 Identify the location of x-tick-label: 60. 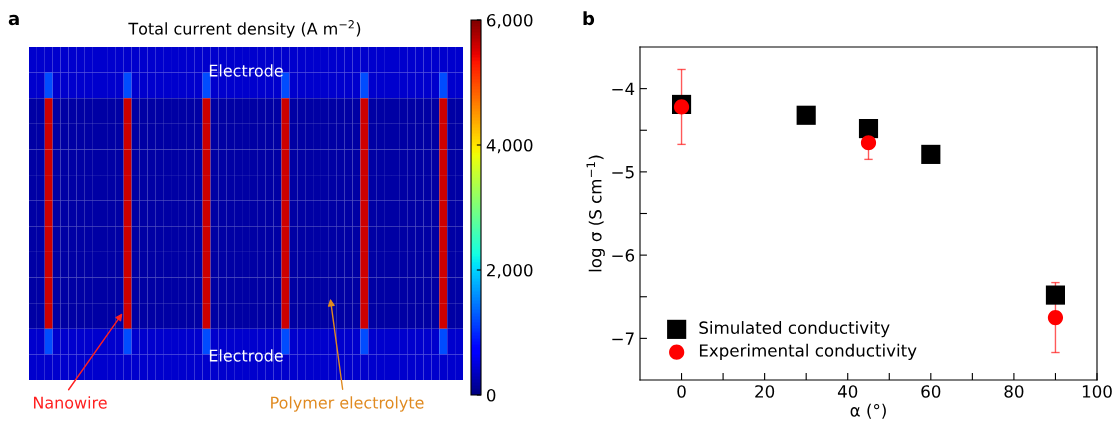
(931, 391).